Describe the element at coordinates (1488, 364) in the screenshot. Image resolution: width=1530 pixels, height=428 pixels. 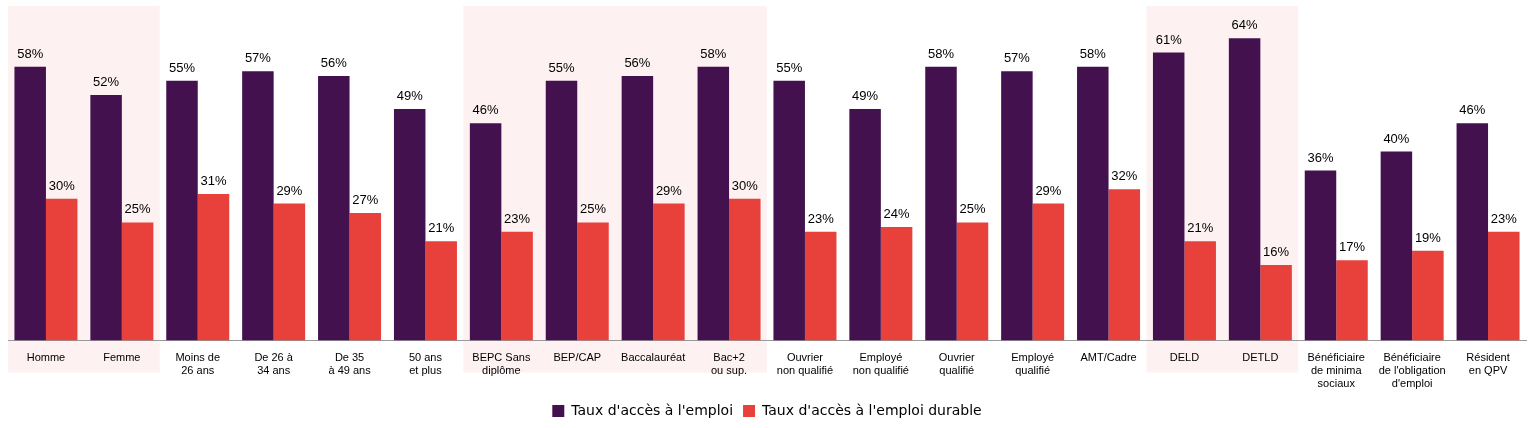
I see `x-tick-label: Résident en QPV` at that location.